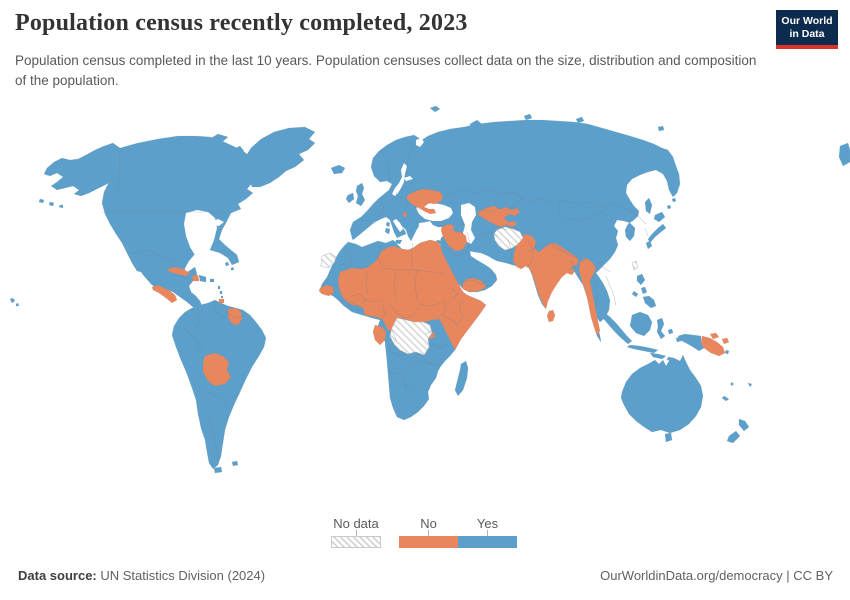  I want to click on region-south-asia, so click(546, 271).